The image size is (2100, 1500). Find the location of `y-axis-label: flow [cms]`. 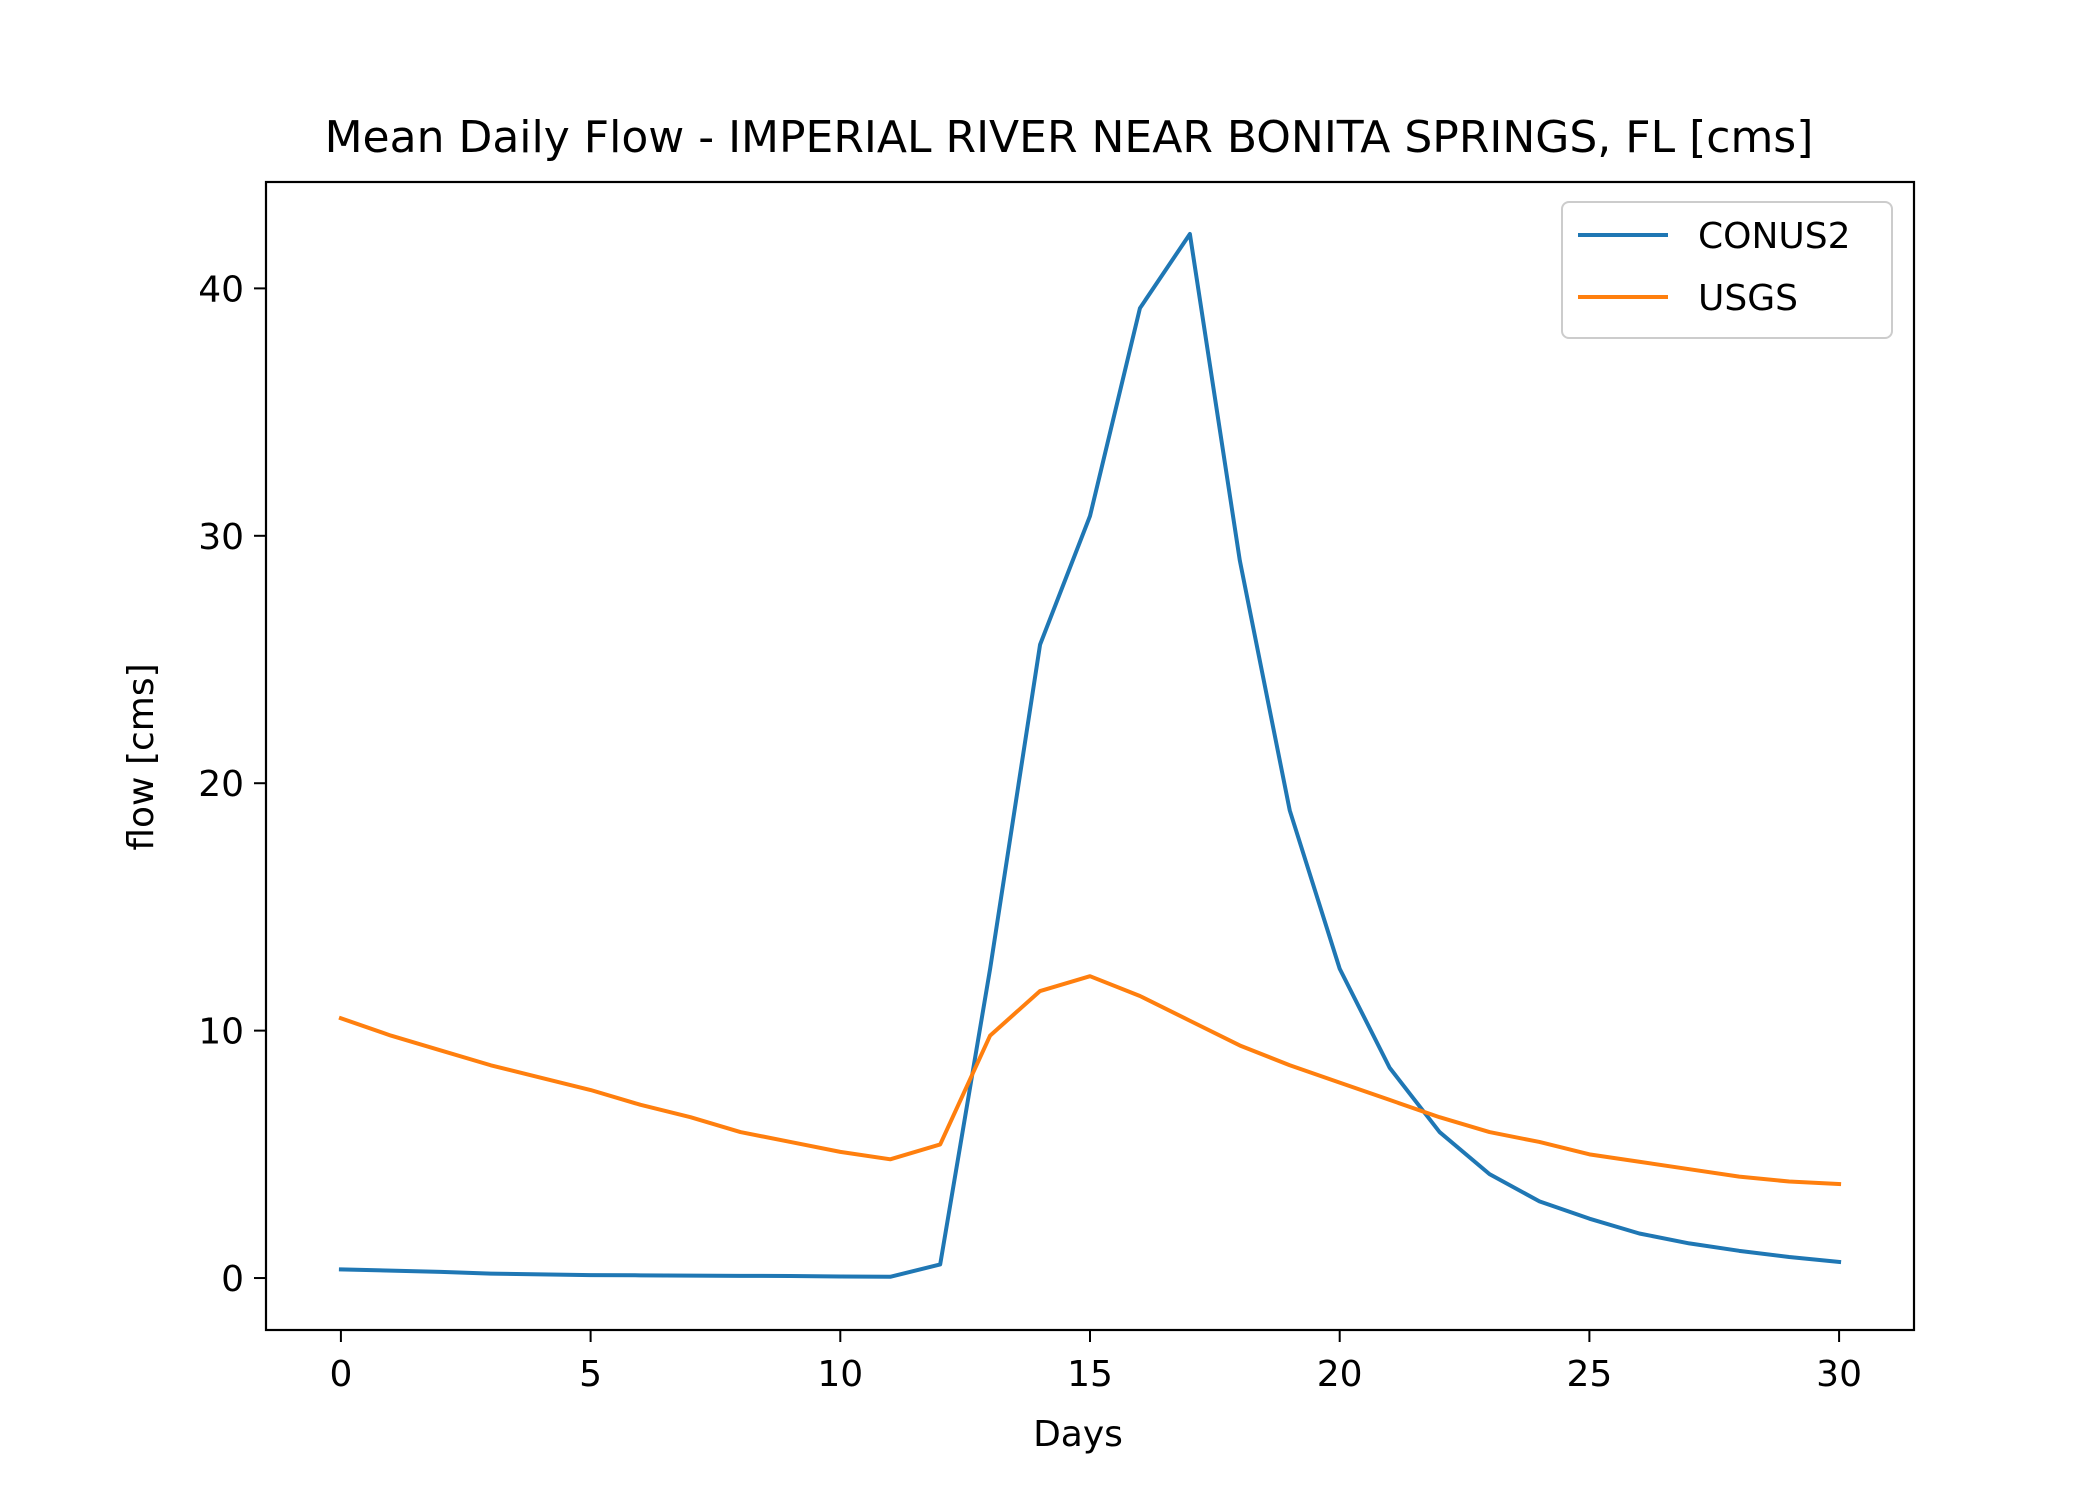

y-axis-label: flow [cms] is located at coordinates (141, 756).